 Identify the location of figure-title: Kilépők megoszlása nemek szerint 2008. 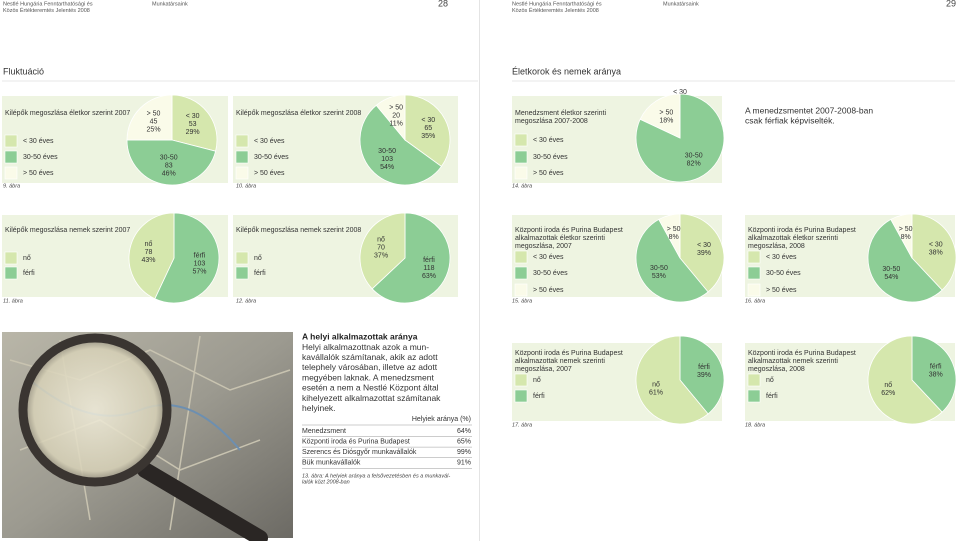
(298, 230).